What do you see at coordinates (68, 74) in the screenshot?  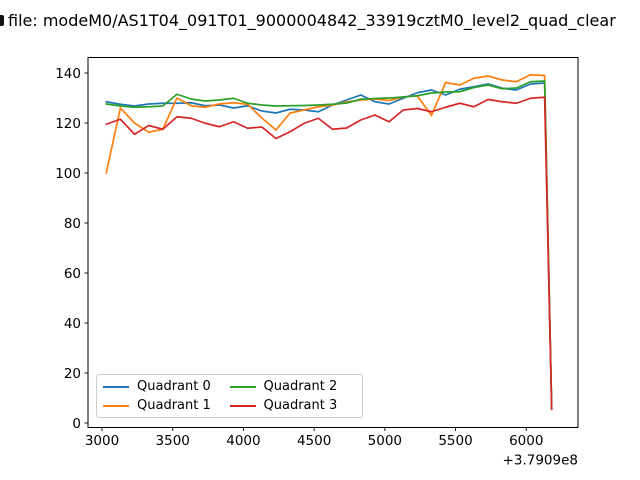 I see `y-axis-tick-label: 140` at bounding box center [68, 74].